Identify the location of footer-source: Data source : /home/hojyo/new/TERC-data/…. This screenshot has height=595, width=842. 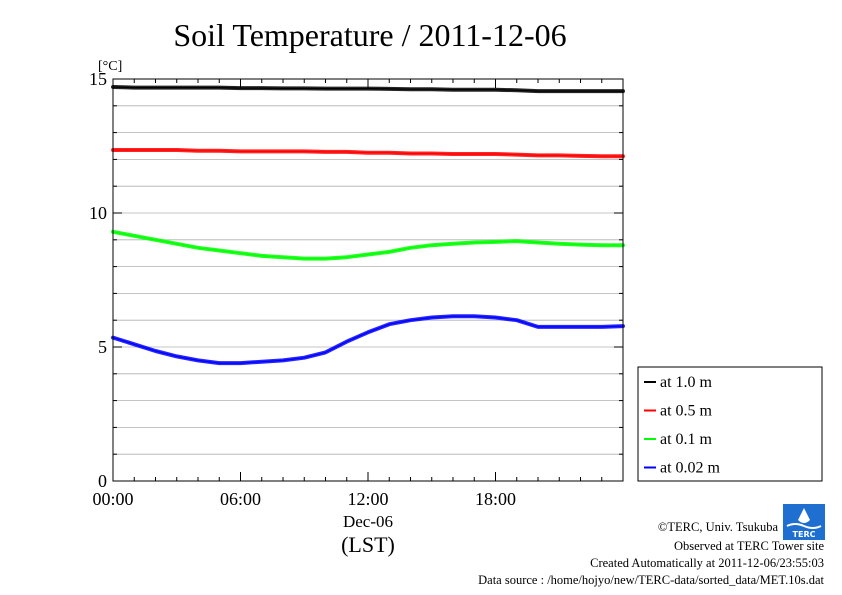
(651, 580).